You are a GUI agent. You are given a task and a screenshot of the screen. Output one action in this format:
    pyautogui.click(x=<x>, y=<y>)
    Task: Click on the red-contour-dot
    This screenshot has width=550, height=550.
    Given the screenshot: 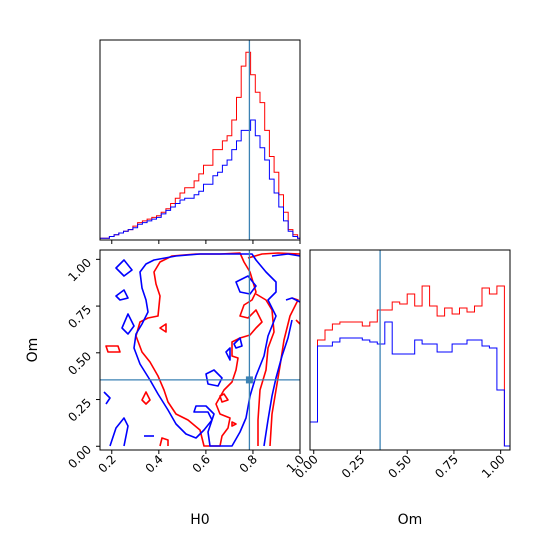 What is the action you would take?
    pyautogui.click(x=234, y=424)
    